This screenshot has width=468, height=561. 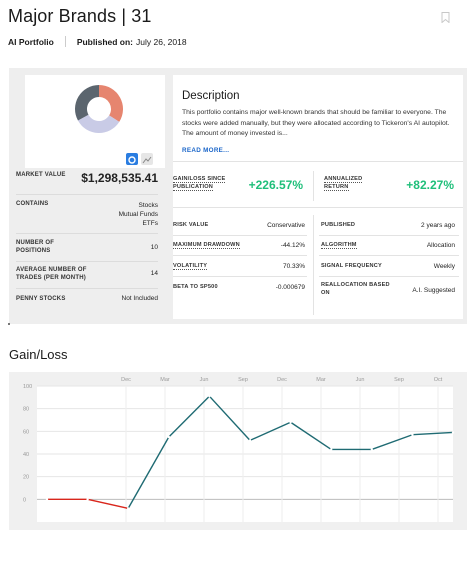 What do you see at coordinates (338, 225) in the screenshot?
I see `published-stat-label: PUBLISHED` at bounding box center [338, 225].